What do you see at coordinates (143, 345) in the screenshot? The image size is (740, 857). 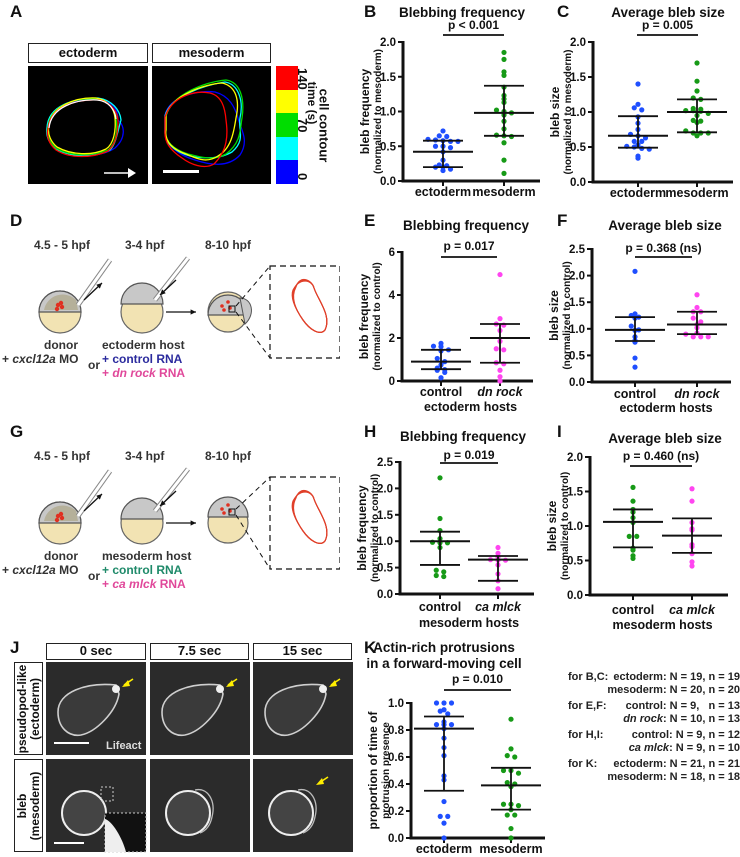 I see `host-label: ectoderm host` at bounding box center [143, 345].